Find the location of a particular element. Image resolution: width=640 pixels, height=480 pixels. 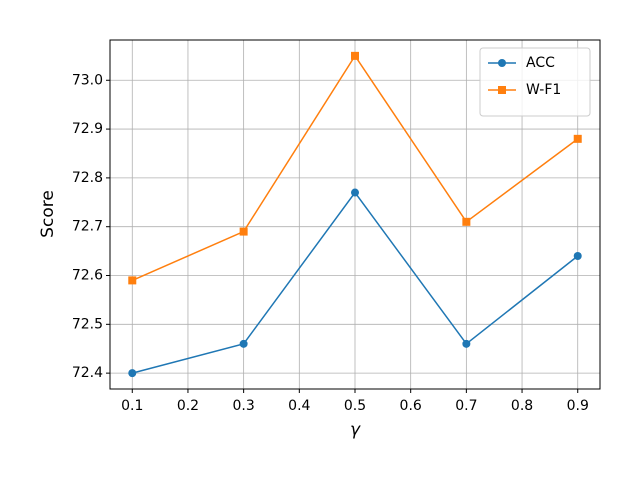

x-tick-label: 0.7 is located at coordinates (466, 406).